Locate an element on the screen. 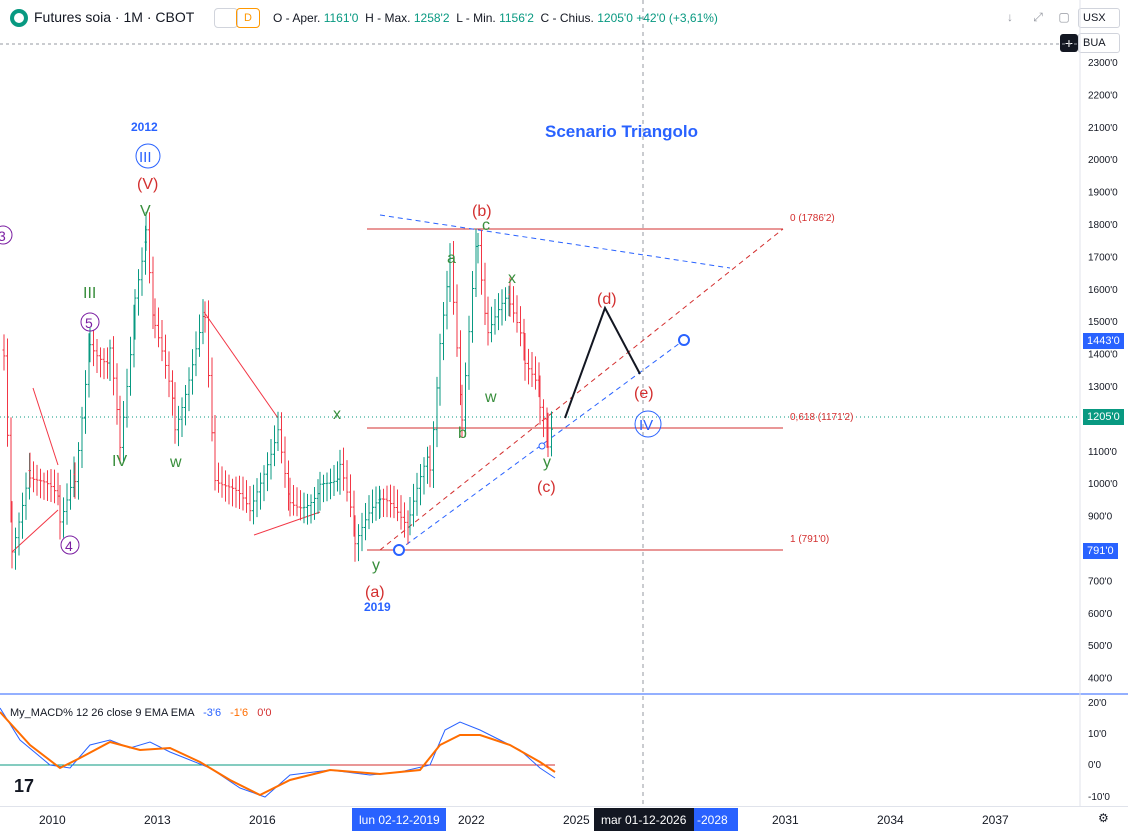 This screenshot has height=832, width=1128. wave-IV-blue-label: IV is located at coordinates (646, 425).